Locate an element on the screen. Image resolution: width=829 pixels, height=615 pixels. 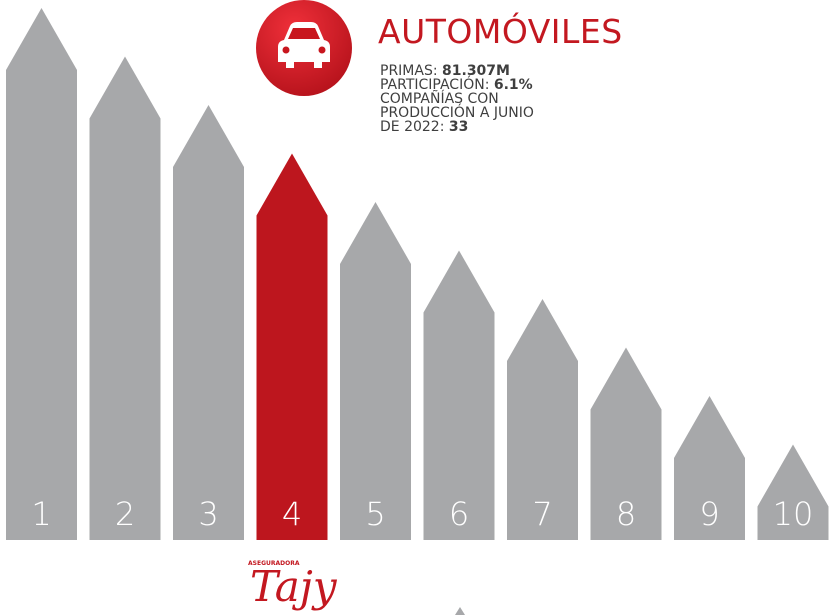
logo-tagline: ASEGURADORA is located at coordinates (274, 563).